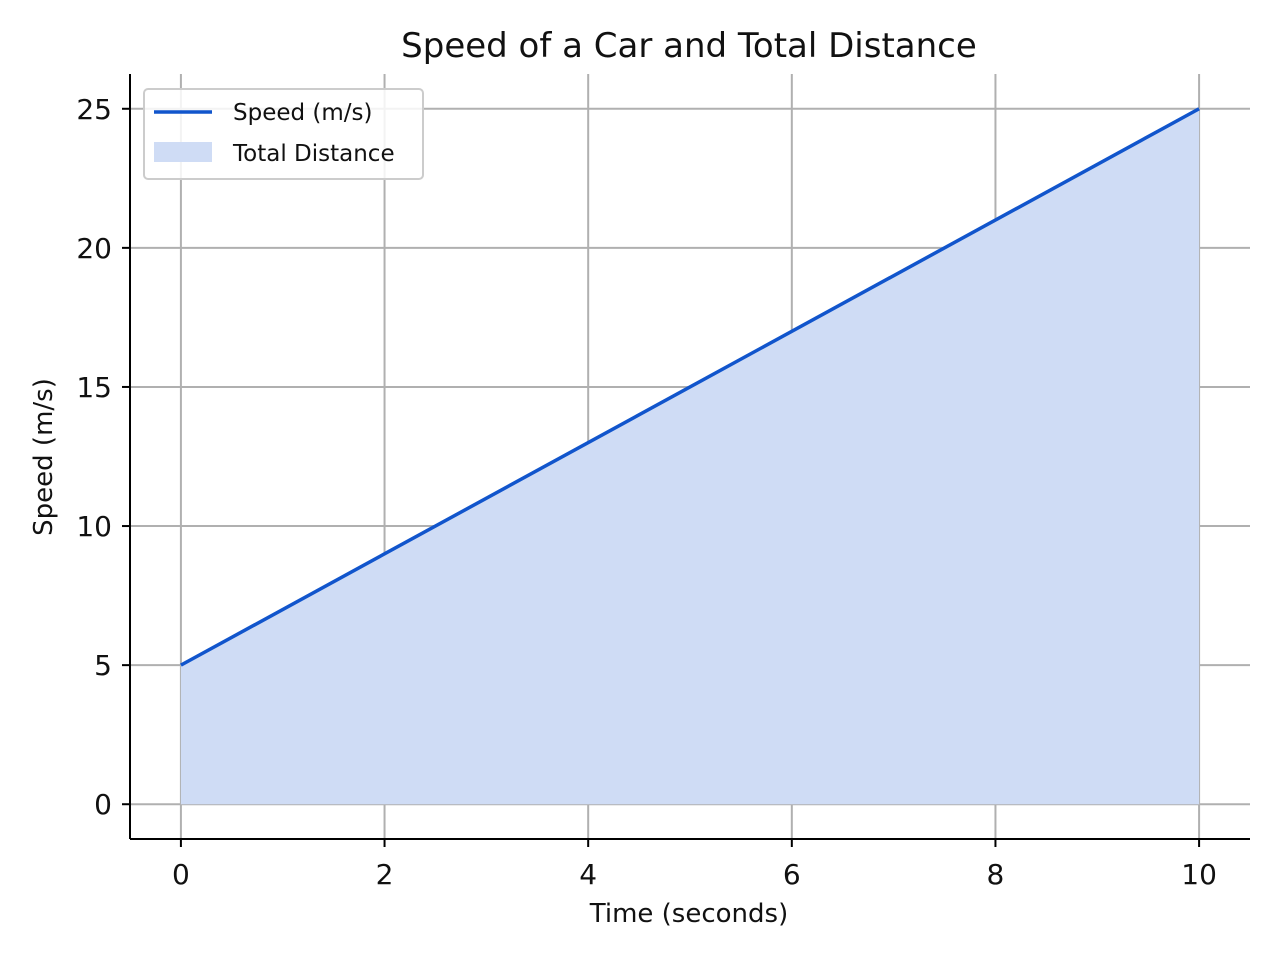 The height and width of the screenshot is (960, 1280). Describe the element at coordinates (689, 46) in the screenshot. I see `chart-title: Speed of a Car and Total Distance` at that location.